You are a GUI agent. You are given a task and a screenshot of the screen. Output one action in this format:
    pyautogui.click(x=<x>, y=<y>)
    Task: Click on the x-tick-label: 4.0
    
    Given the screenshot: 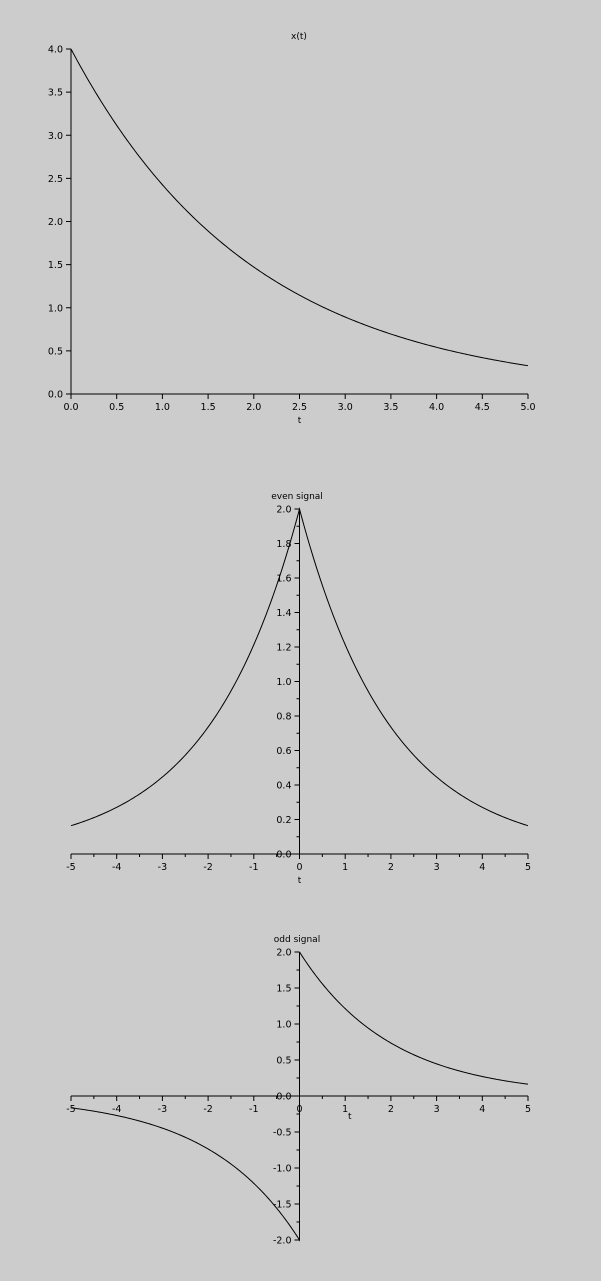 What is the action you would take?
    pyautogui.click(x=436, y=407)
    